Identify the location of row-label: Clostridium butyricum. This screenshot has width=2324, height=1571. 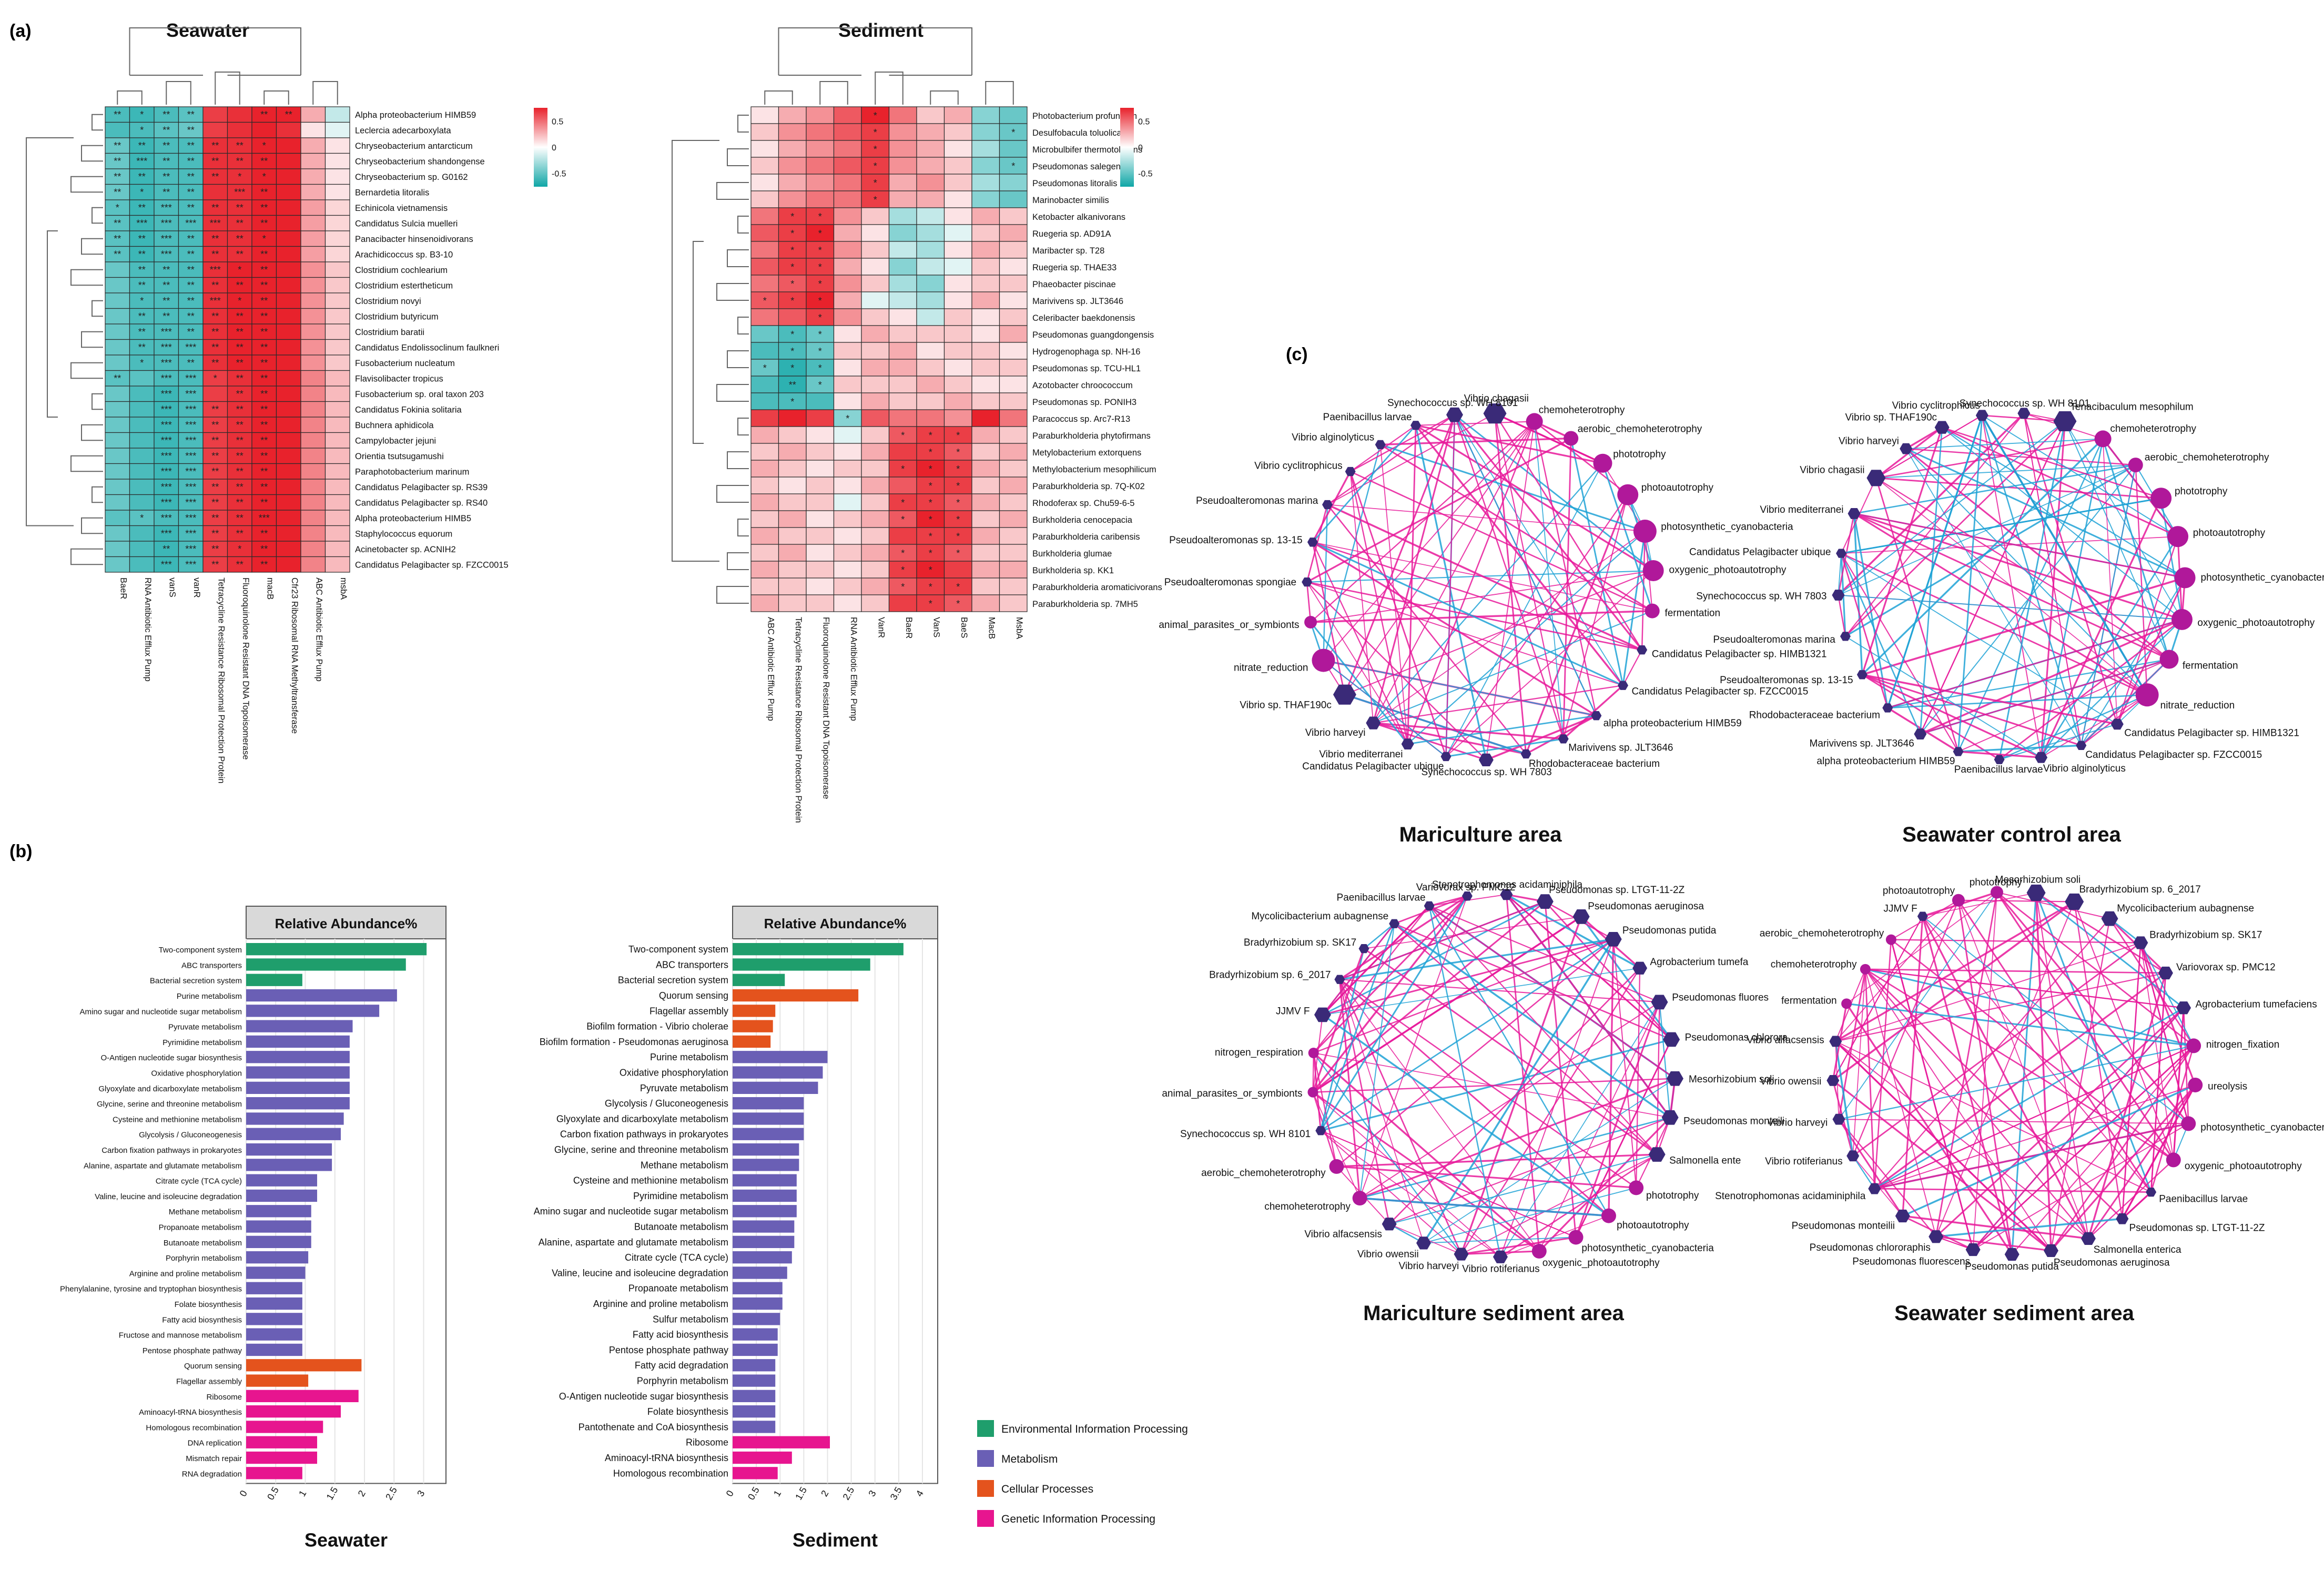
(397, 317).